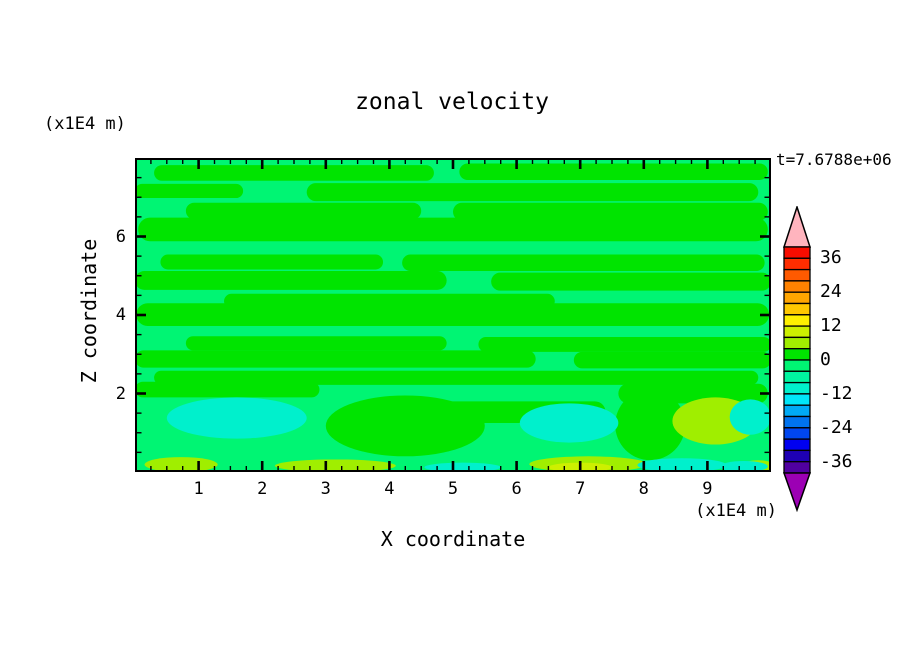 Image resolution: width=904 pixels, height=654 pixels. Describe the element at coordinates (834, 159) in the screenshot. I see `time-label: t=7.6788e+06` at that location.